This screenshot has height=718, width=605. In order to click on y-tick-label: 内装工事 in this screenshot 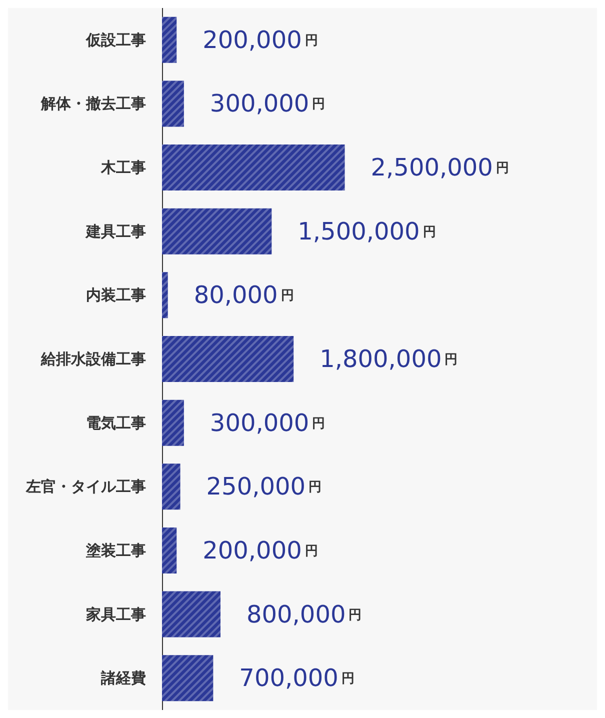, I will do `click(116, 295)`.